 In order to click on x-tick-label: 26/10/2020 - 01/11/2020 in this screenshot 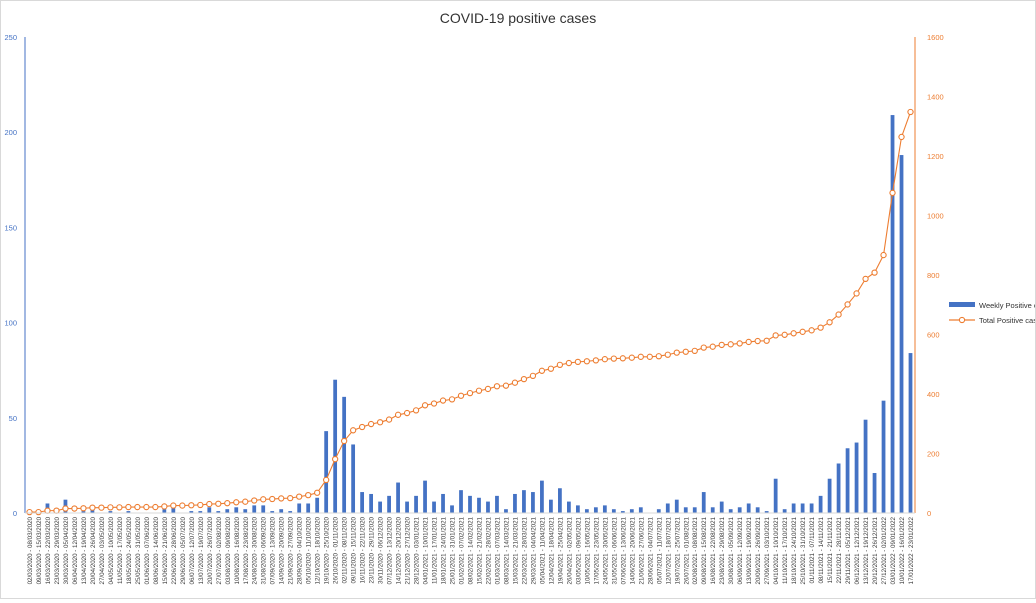, I will do `click(336, 550)`.